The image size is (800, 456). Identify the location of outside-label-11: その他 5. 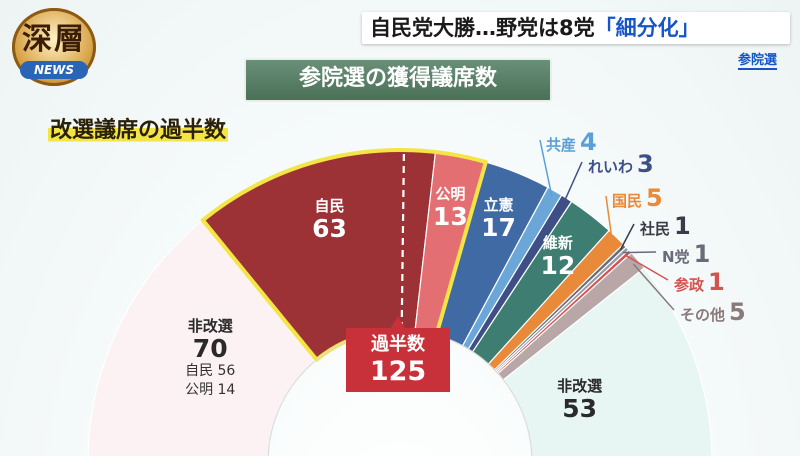
(713, 312).